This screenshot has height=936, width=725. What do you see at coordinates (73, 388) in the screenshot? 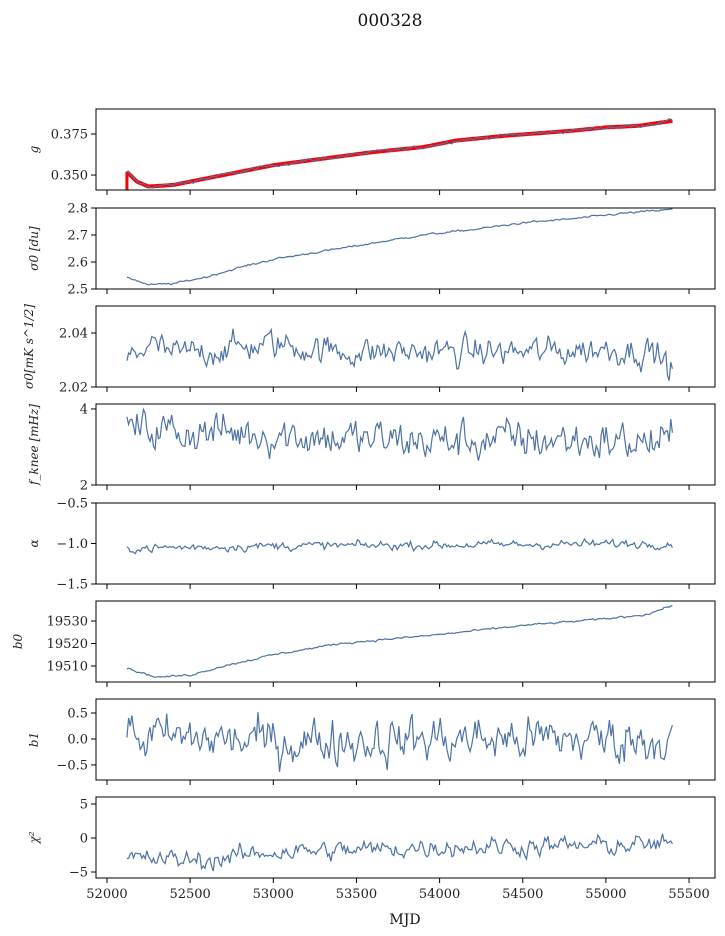
I see `y-tick-label: 2.02` at bounding box center [73, 388].